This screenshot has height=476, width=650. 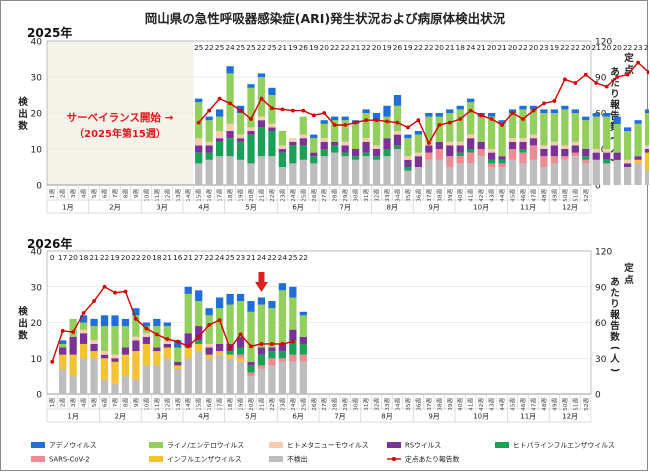 I want to click on report-rate-line, so click(x=172, y=324).